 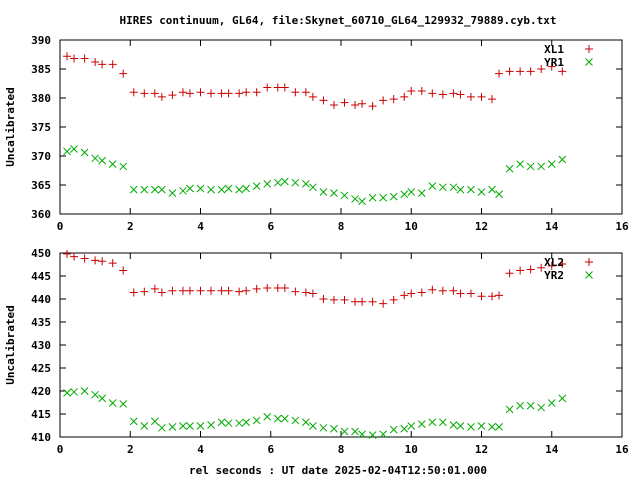 I want to click on y-axis-label: Uncalibrated, so click(x=10, y=344).